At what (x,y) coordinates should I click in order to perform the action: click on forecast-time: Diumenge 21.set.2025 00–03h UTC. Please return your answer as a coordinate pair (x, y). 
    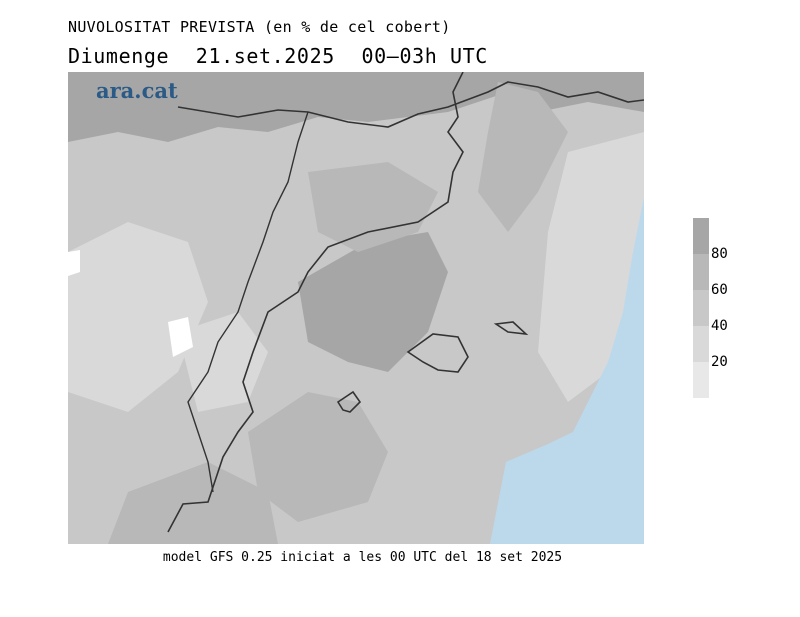
    Looking at the image, I should click on (285, 56).